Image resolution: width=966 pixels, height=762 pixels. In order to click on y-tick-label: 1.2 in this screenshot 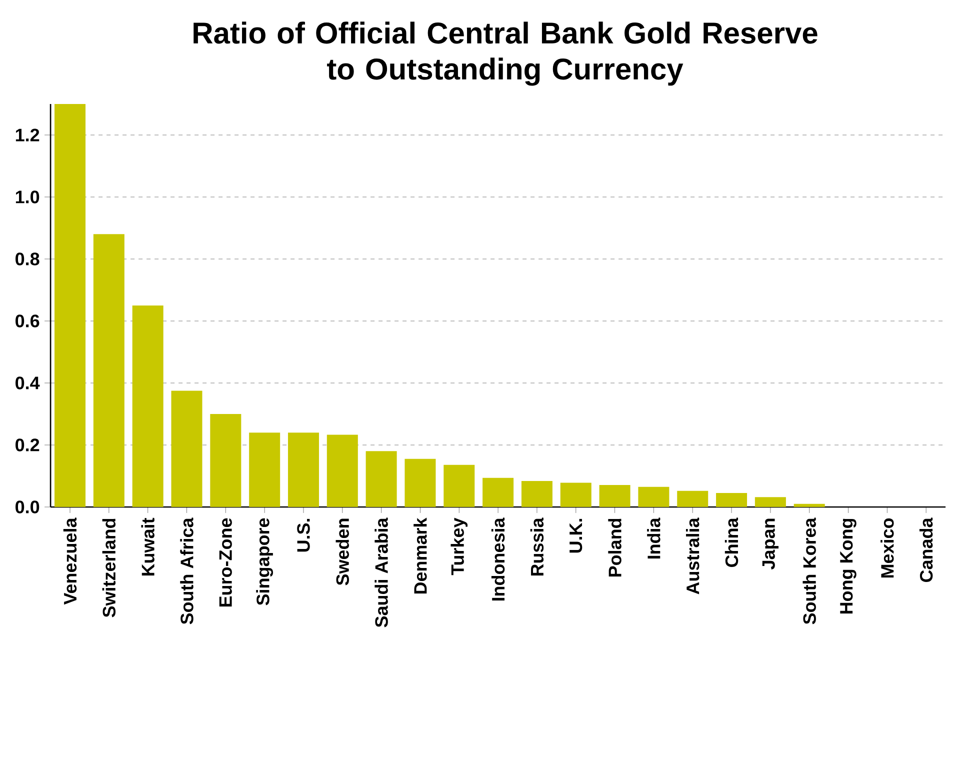, I will do `click(28, 135)`.